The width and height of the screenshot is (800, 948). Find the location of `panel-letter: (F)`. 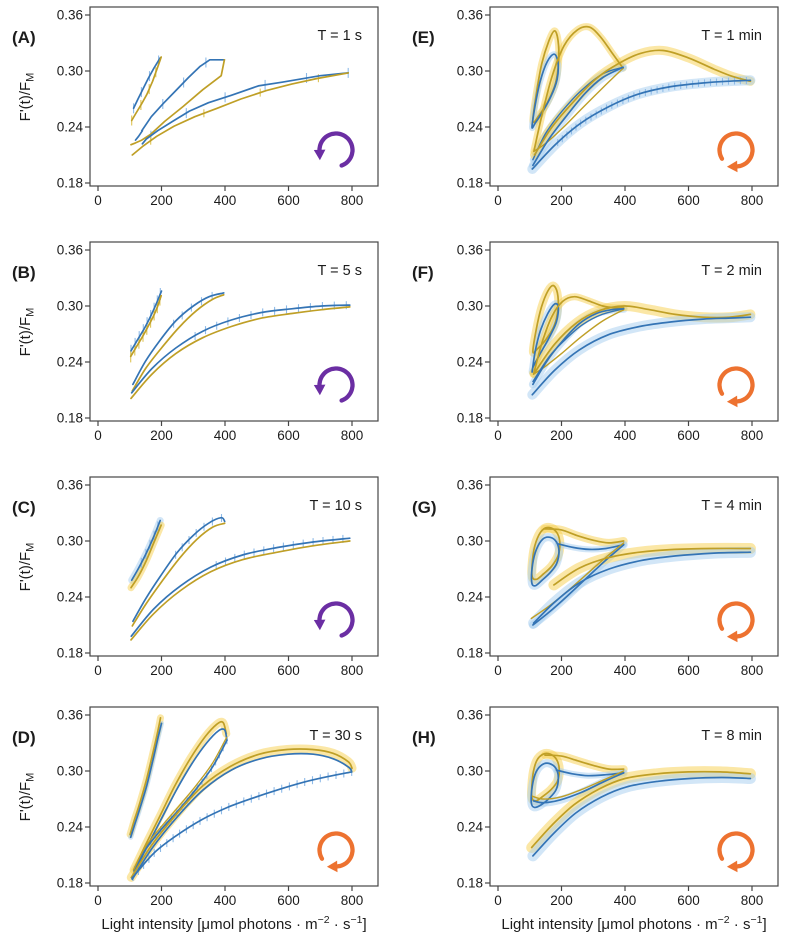

panel-letter: (F) is located at coordinates (423, 272).